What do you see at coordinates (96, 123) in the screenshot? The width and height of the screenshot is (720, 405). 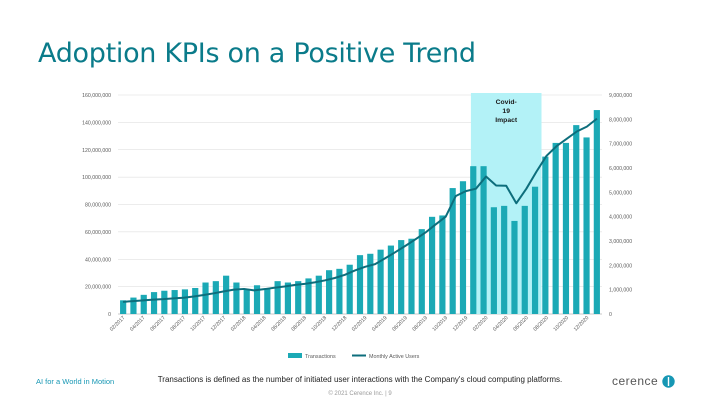 I see `y-left-tick-label: 140,000,000` at bounding box center [96, 123].